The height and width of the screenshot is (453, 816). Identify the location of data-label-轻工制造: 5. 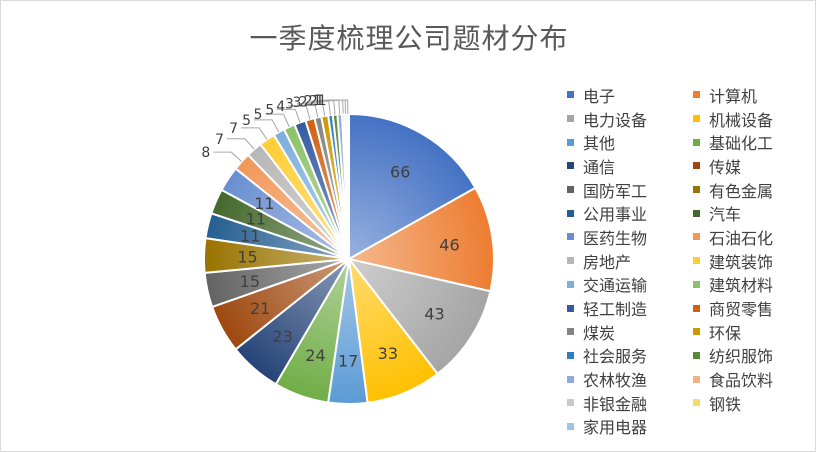
(269, 110).